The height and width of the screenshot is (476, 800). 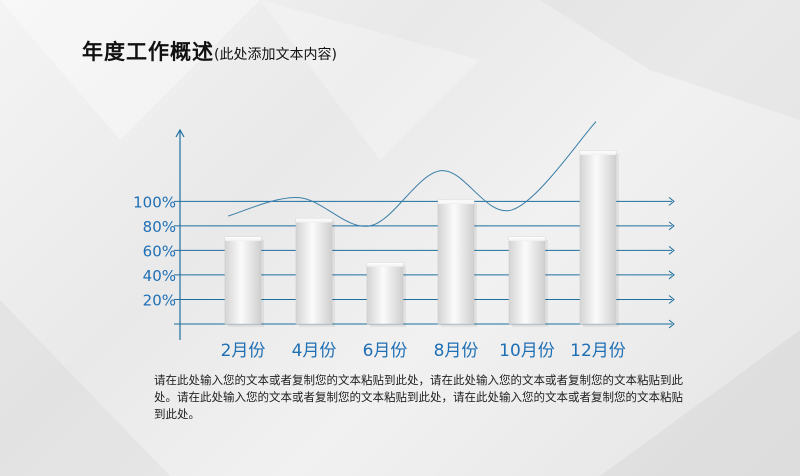 What do you see at coordinates (180, 133) in the screenshot?
I see `y-axis-arrow` at bounding box center [180, 133].